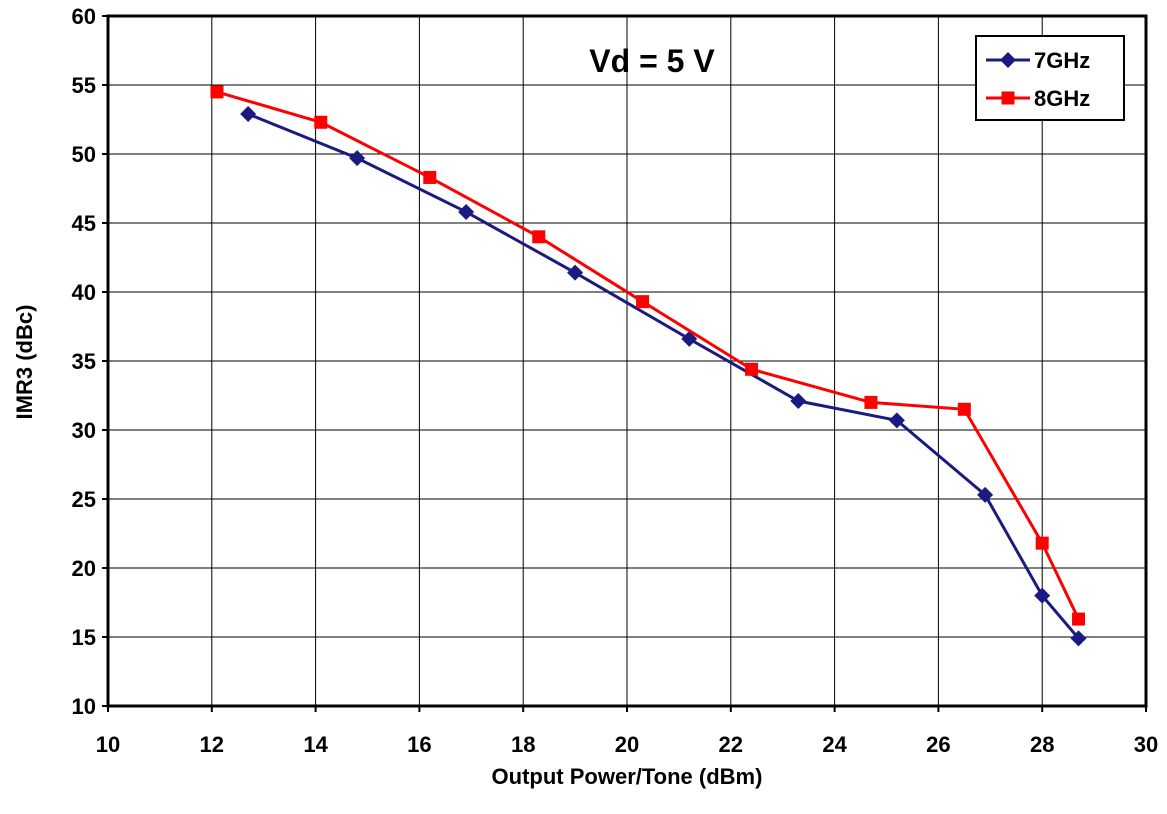 The width and height of the screenshot is (1167, 814). I want to click on legend-label: 8GHz, so click(1062, 98).